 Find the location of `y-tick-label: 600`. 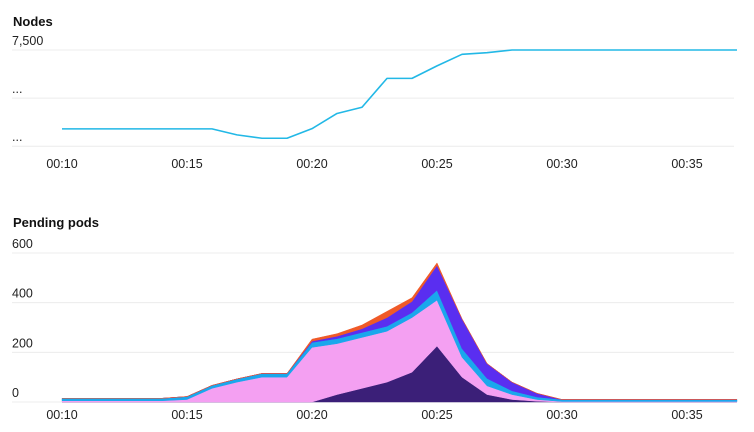

y-tick-label: 600 is located at coordinates (22, 244).